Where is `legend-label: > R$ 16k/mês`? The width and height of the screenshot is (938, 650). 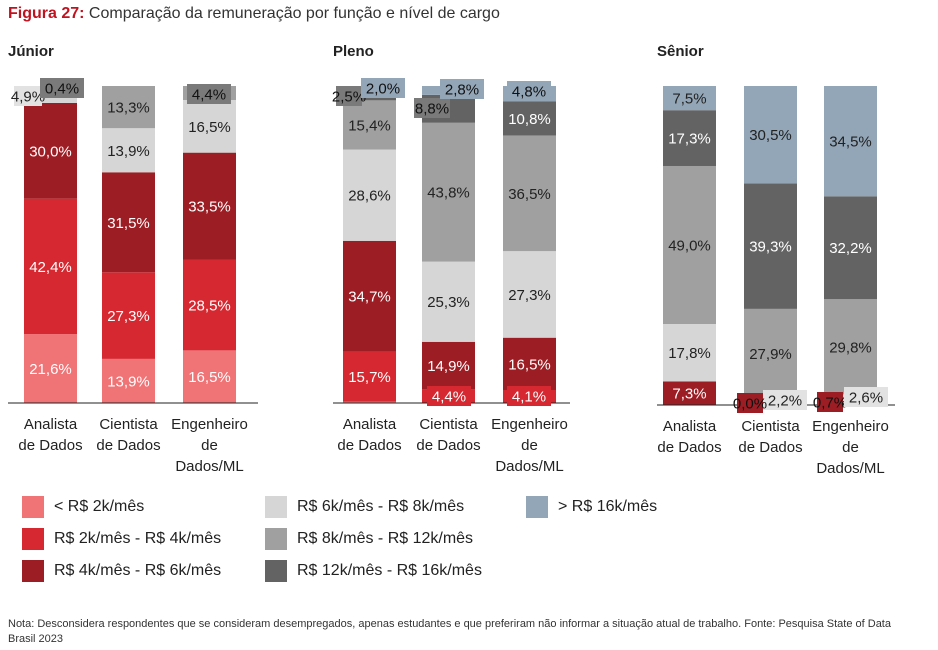
legend-label: > R$ 16k/mês is located at coordinates (608, 506).